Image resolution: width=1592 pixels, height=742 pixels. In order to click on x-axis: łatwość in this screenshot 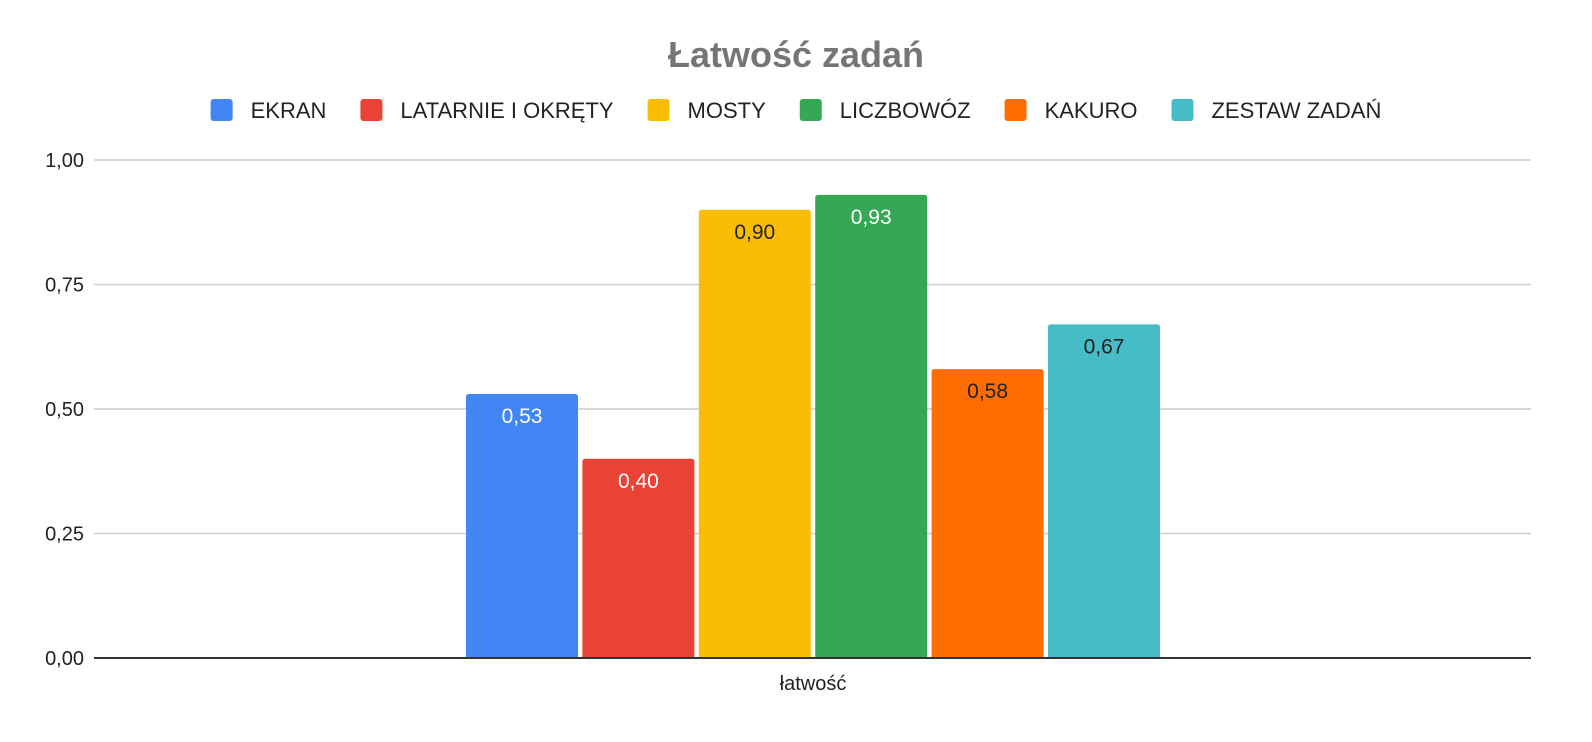, I will do `click(812, 676)`.